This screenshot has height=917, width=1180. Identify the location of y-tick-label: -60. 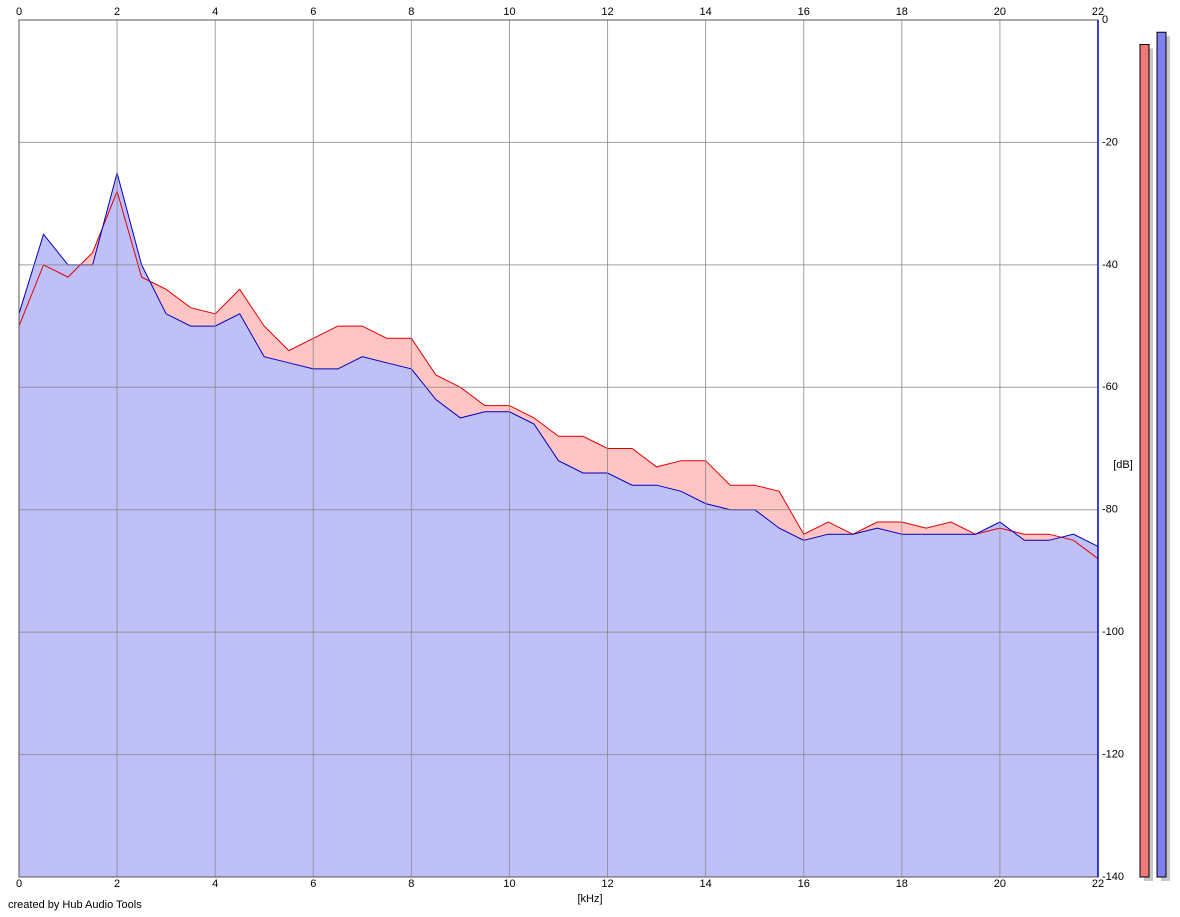
(1110, 387).